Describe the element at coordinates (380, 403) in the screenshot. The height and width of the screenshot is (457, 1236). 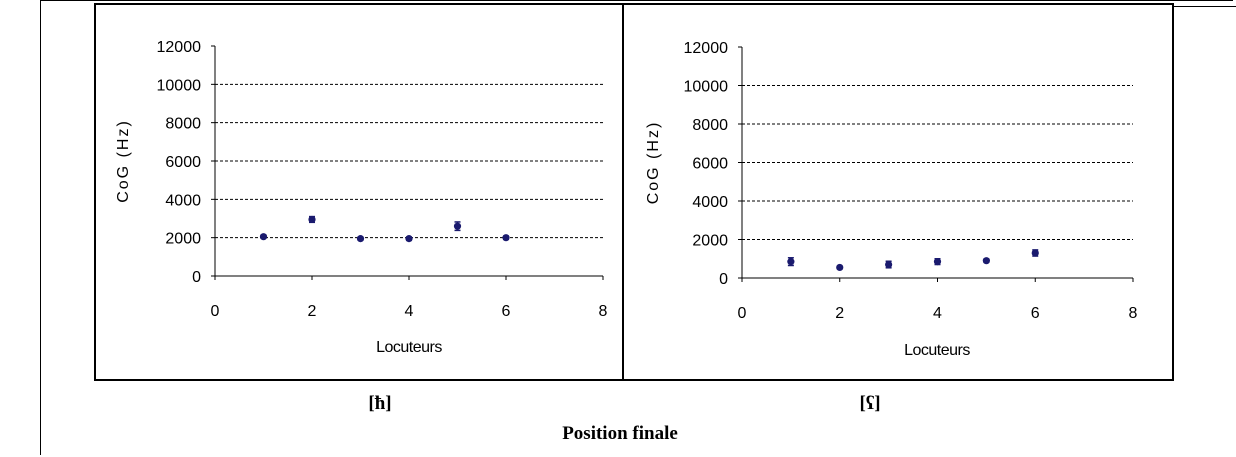
I see `caption-left: [ħ]` at that location.